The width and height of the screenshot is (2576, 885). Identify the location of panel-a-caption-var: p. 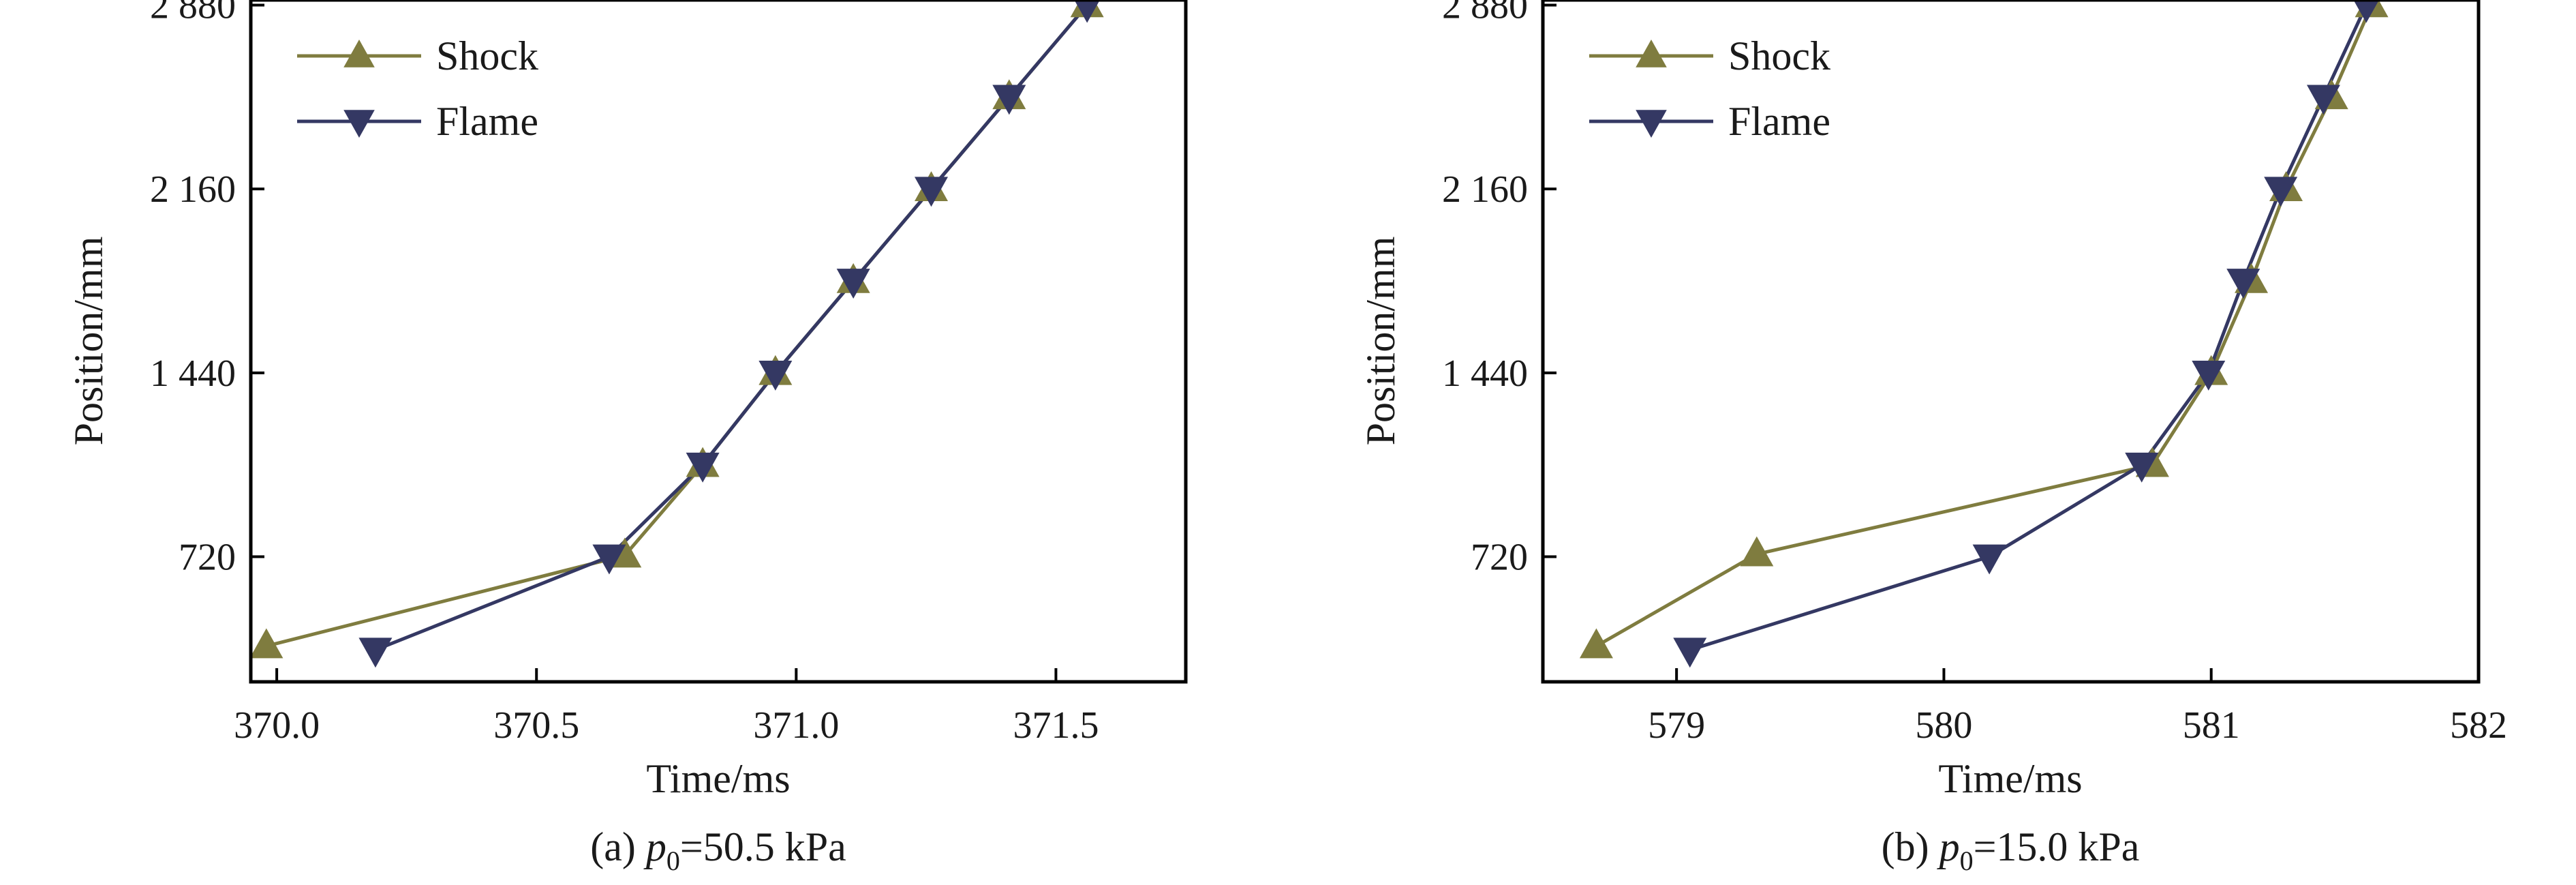
(654, 846).